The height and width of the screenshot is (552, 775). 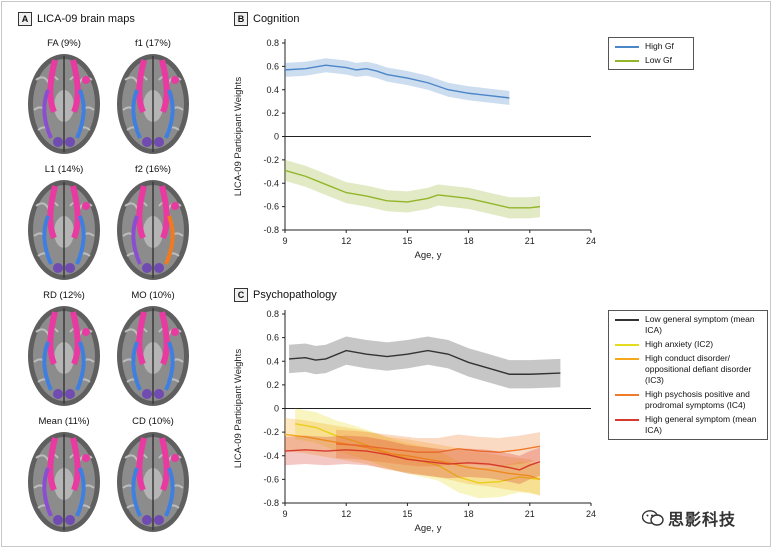 I want to click on legend-entry: Low general symptom (mean ICA), so click(x=688, y=325).